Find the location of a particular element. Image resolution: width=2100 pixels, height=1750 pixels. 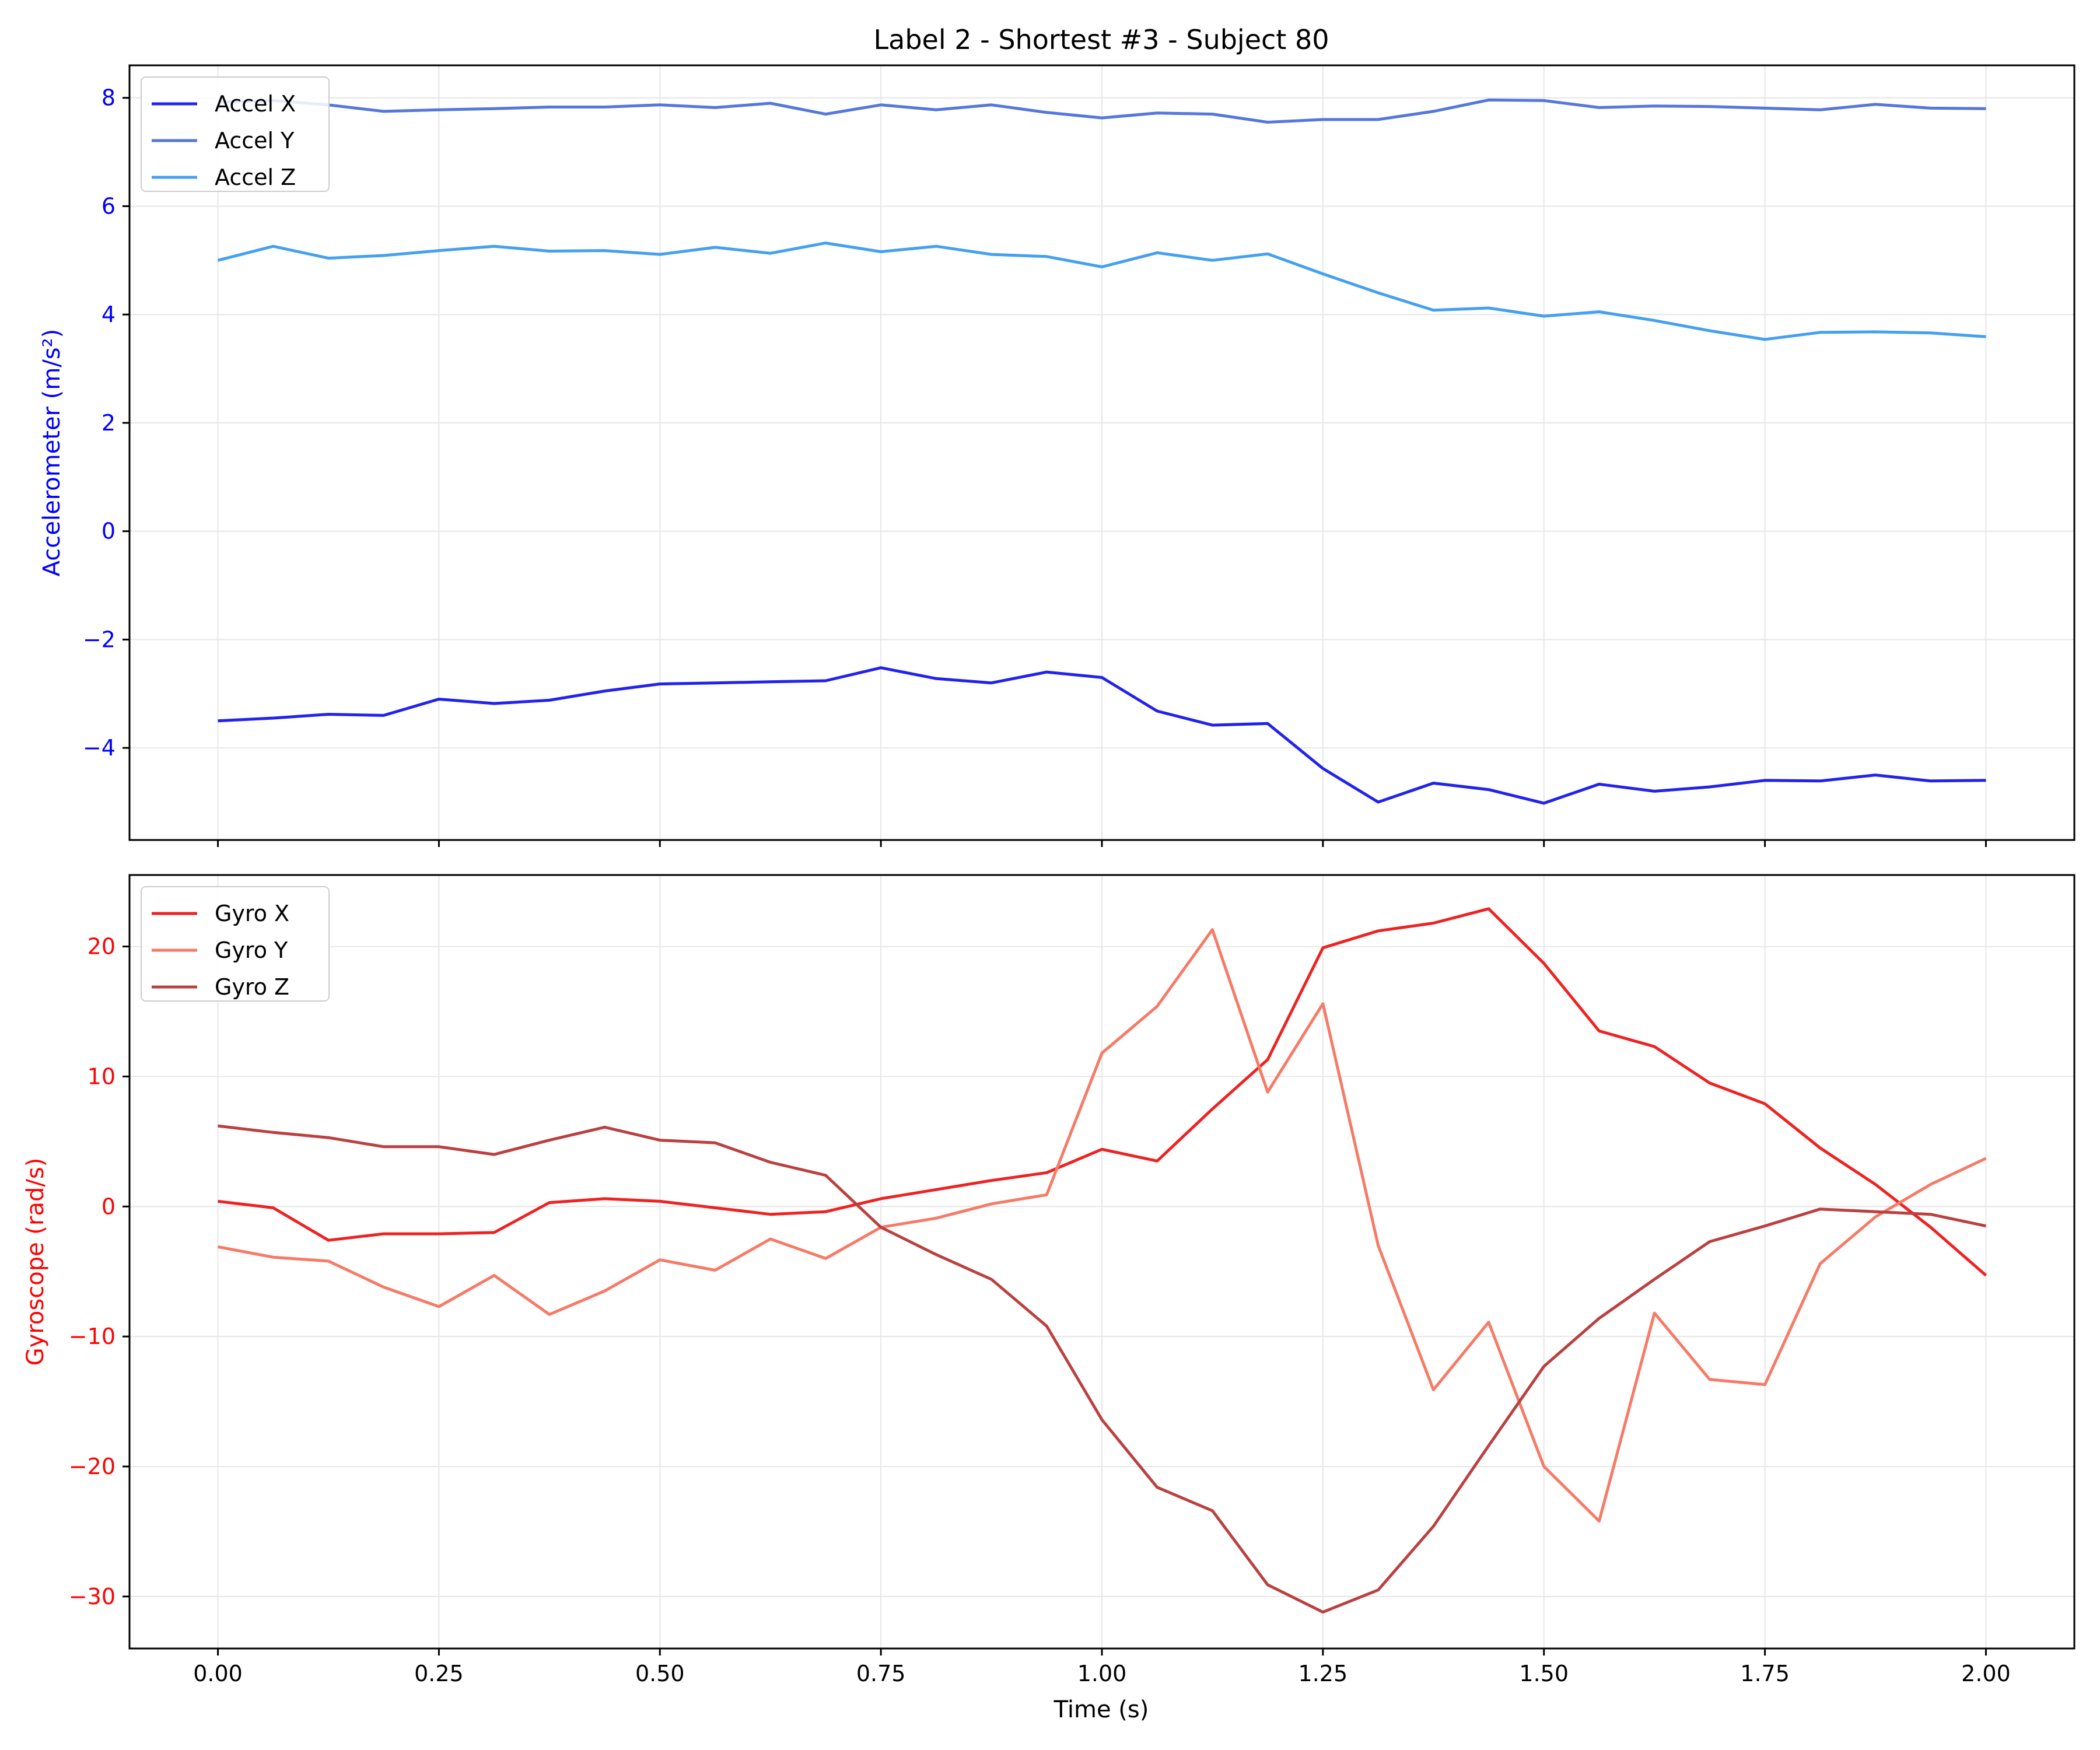

y-tick-label: 20 is located at coordinates (102, 947).